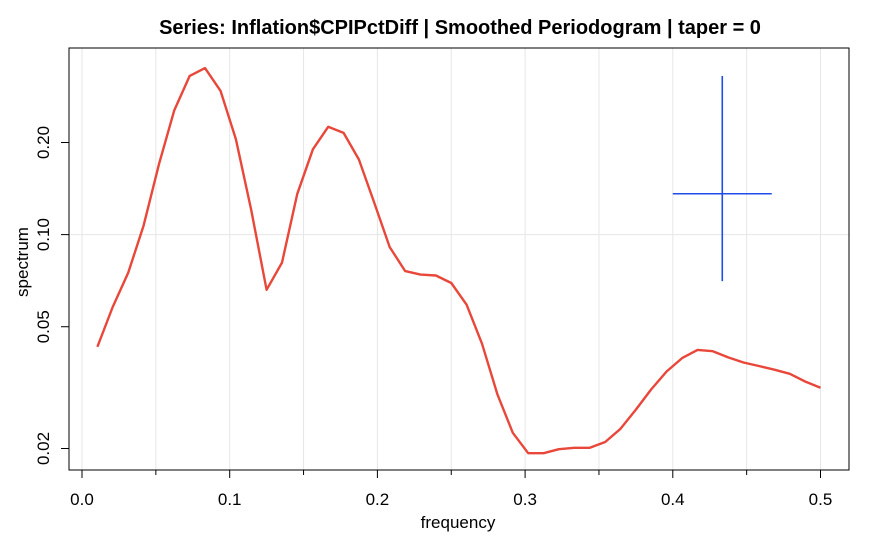  What do you see at coordinates (82, 499) in the screenshot?
I see `x-tick-label: 0.0` at bounding box center [82, 499].